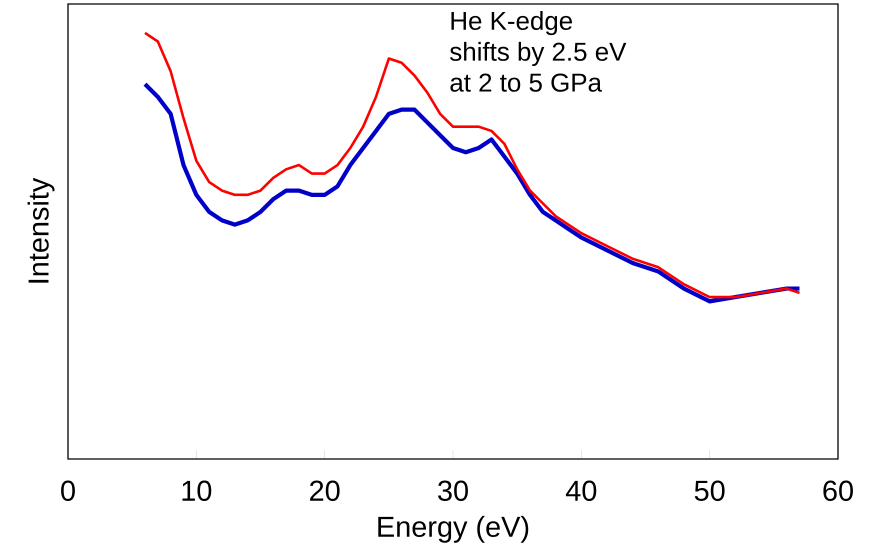 This screenshot has height=555, width=873. What do you see at coordinates (453, 490) in the screenshot?
I see `x-tick-label: 30` at bounding box center [453, 490].